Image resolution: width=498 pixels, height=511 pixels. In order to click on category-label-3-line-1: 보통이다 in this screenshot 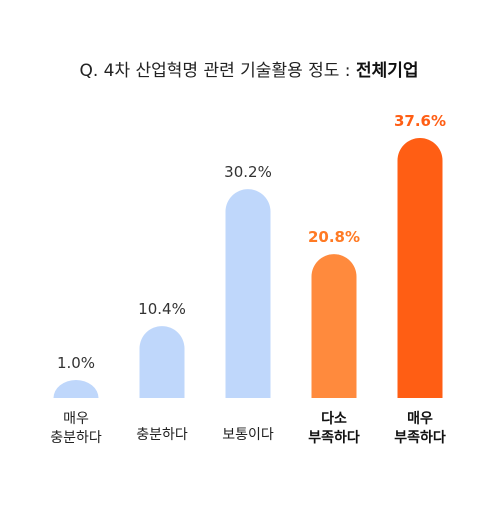, I will do `click(248, 435)`.